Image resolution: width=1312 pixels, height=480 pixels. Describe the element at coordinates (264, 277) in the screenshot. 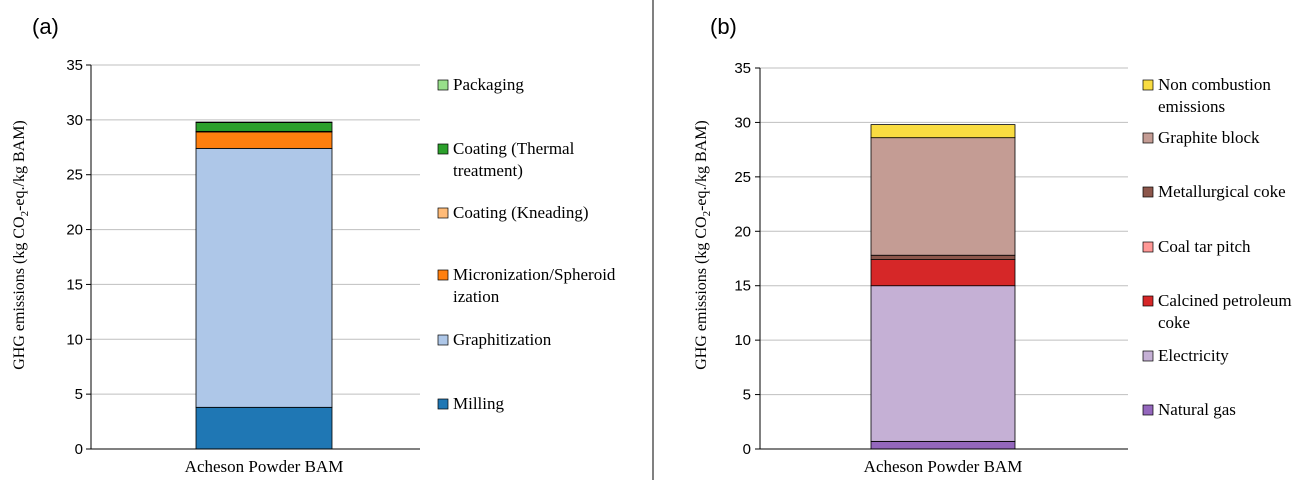

I see `bar-segment-graphitization` at that location.